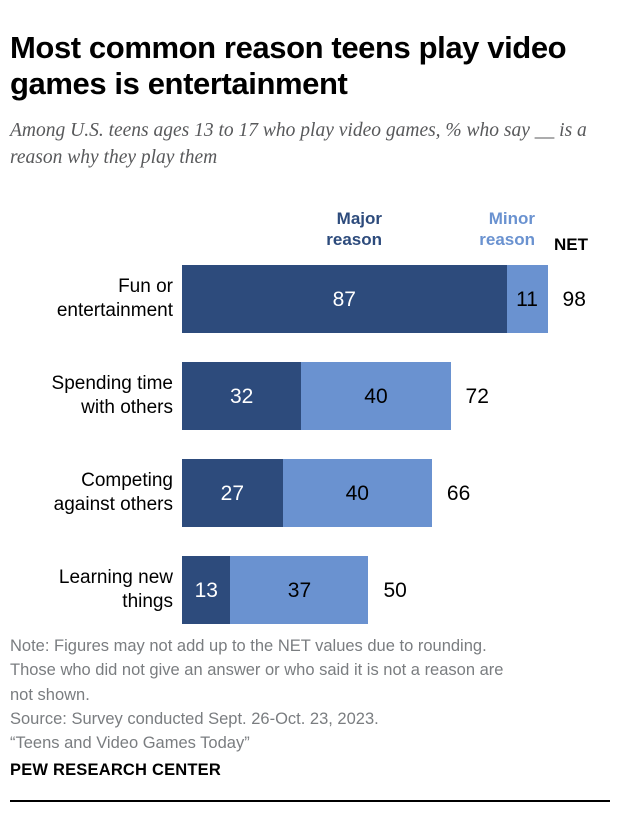 Image resolution: width=620 pixels, height=836 pixels. I want to click on stacked-bar: 32 40 72, so click(335, 396).